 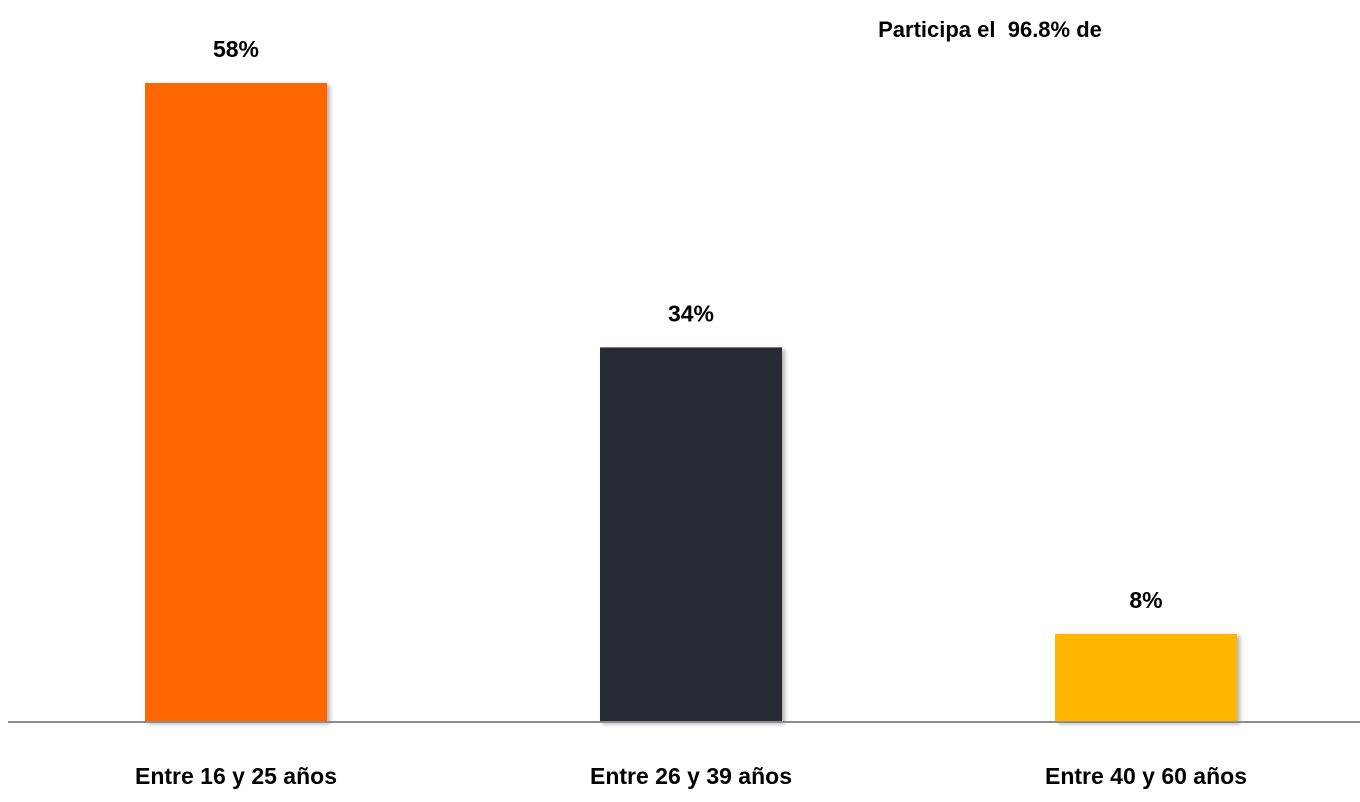 What do you see at coordinates (691, 313) in the screenshot?
I see `value-label: 34%` at bounding box center [691, 313].